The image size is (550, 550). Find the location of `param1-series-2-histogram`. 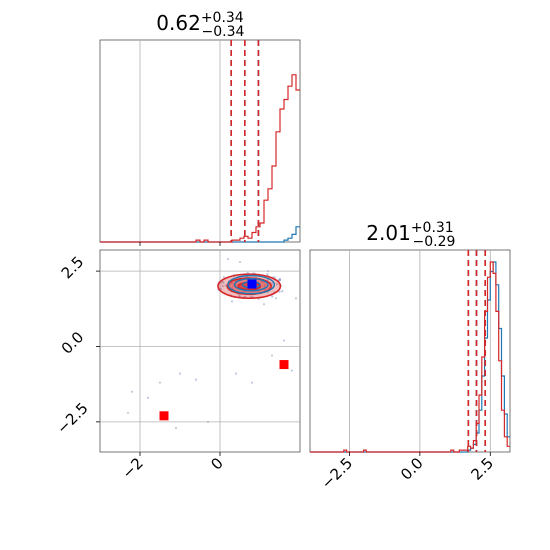

param1-series-2-histogram is located at coordinates (200, 158).